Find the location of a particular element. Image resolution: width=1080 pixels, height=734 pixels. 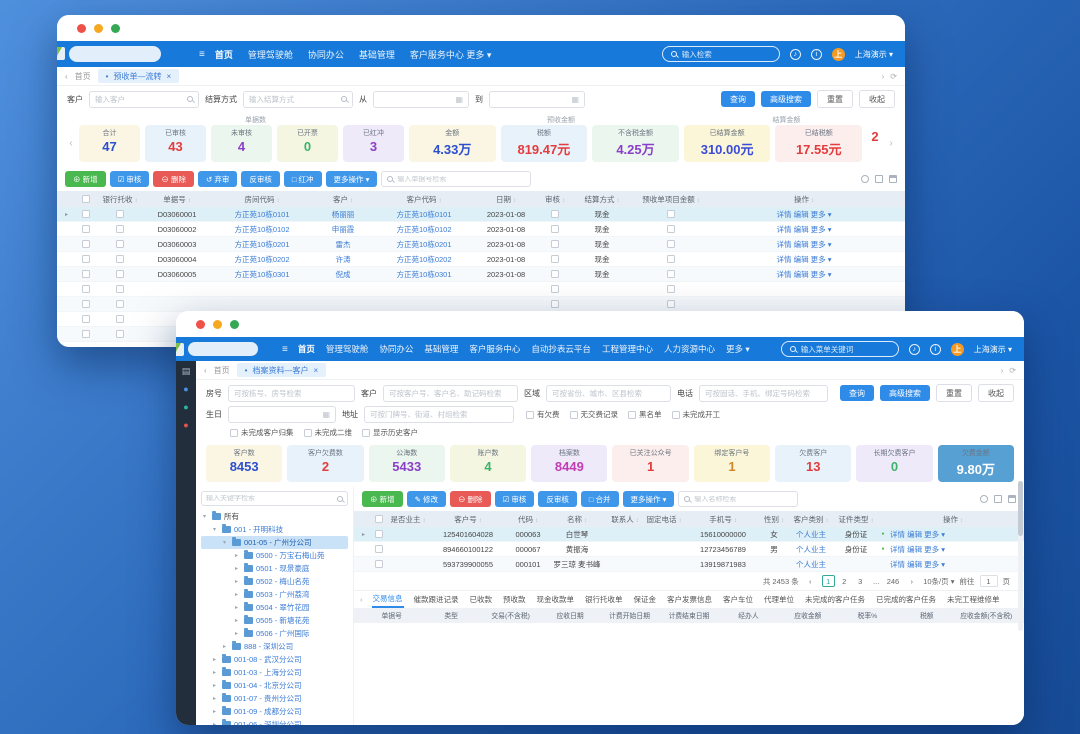

column-header: 名称 is located at coordinates (577, 519).